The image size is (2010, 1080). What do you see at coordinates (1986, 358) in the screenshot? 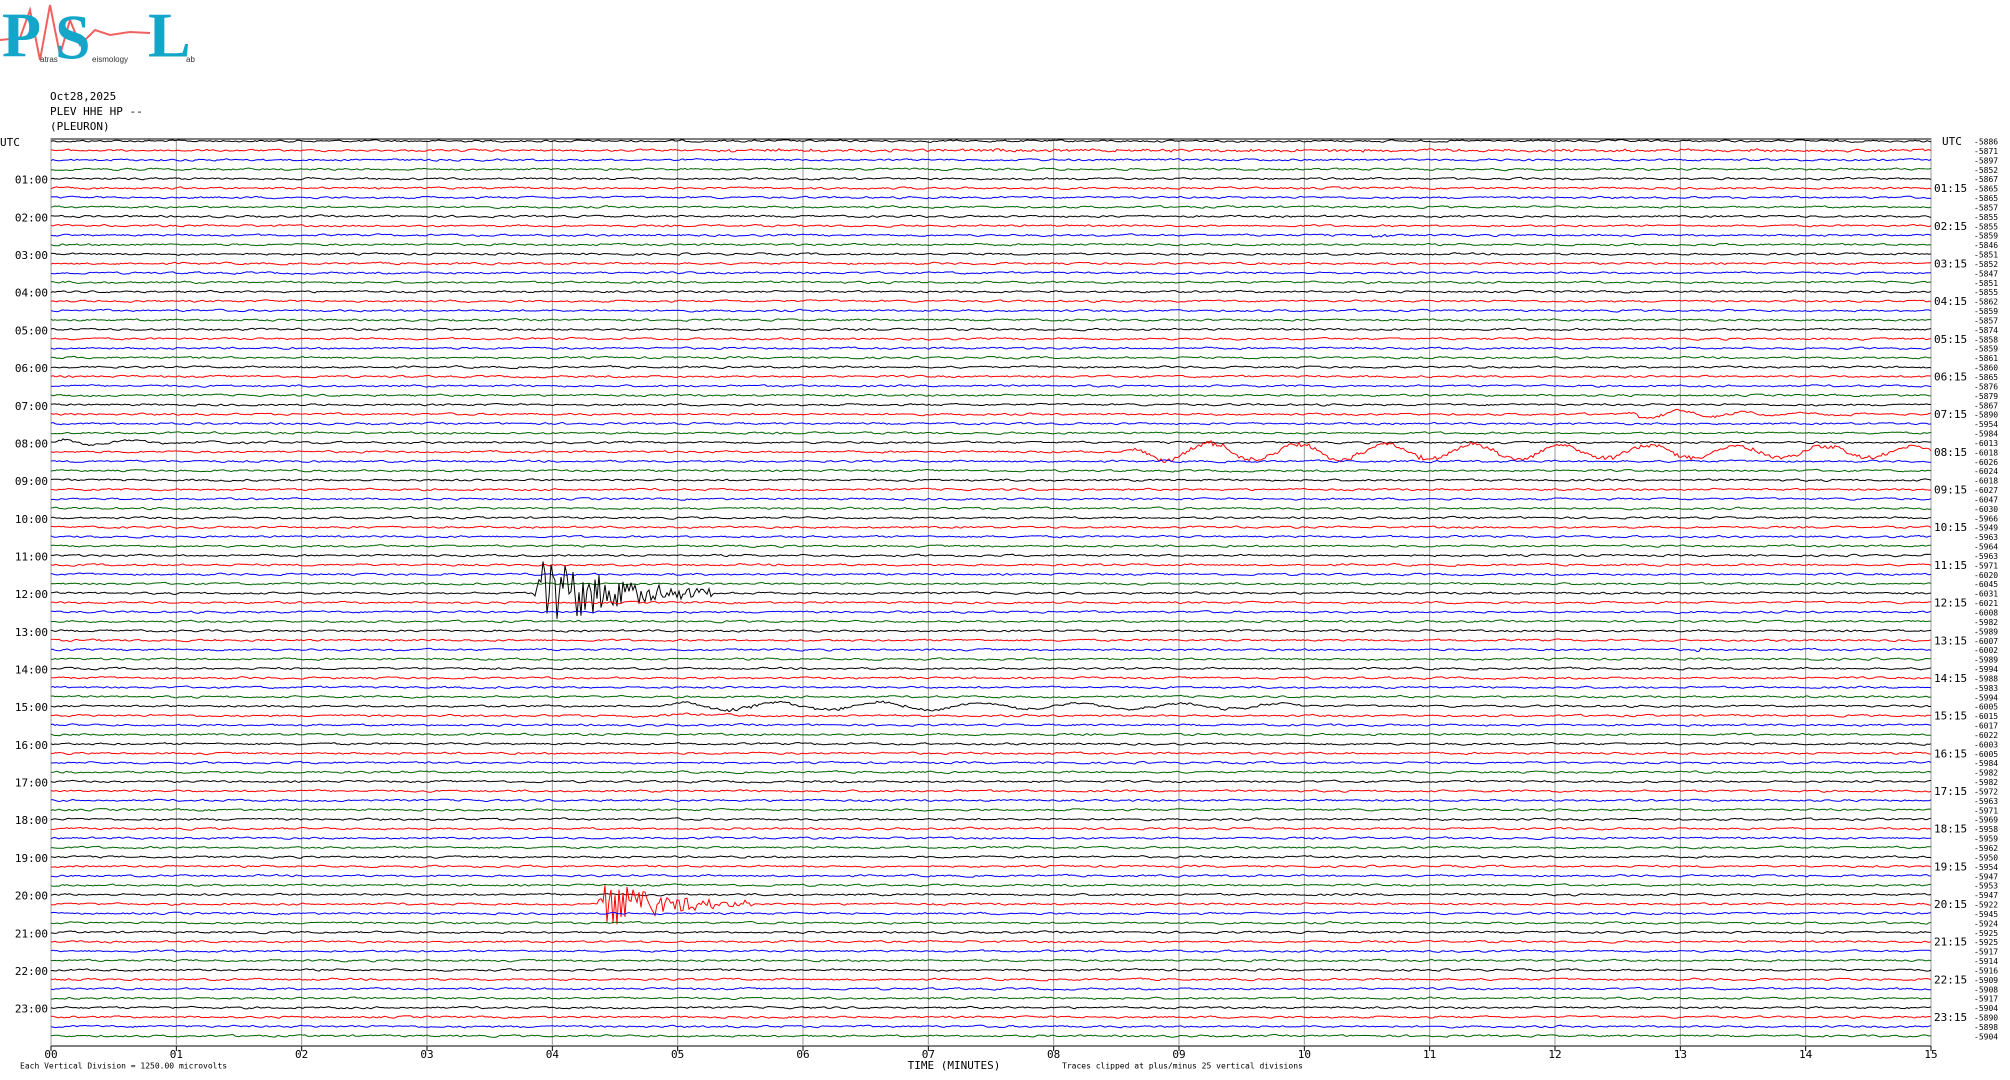
I see `trace-offset: -5861` at bounding box center [1986, 358].